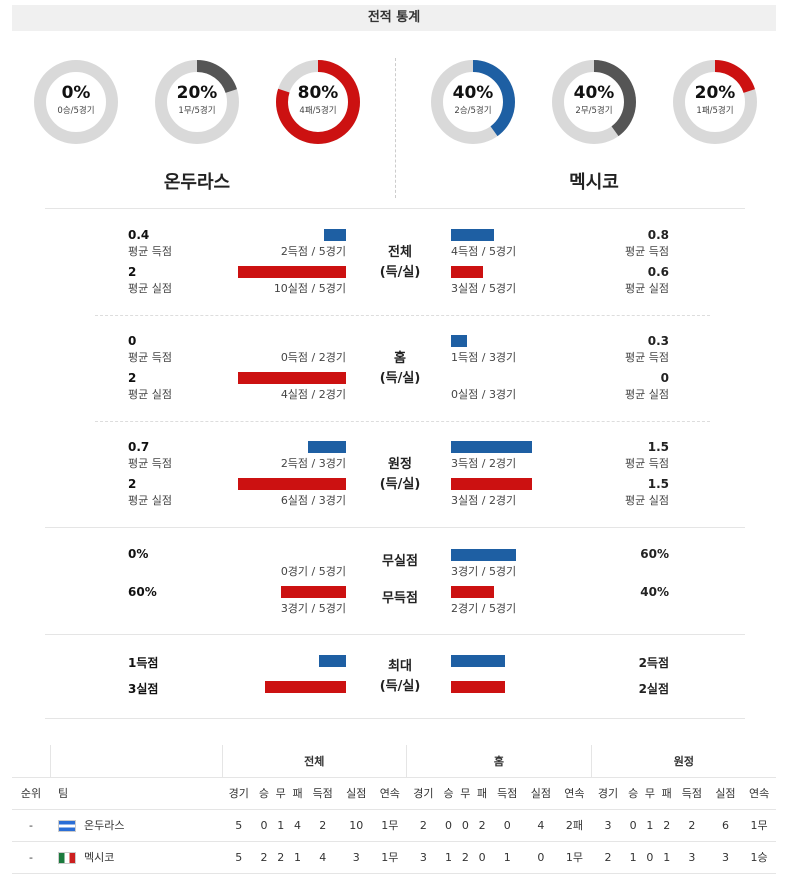  I want to click on win-rate-donut-right: 40% 2승/5경기, so click(473, 102).